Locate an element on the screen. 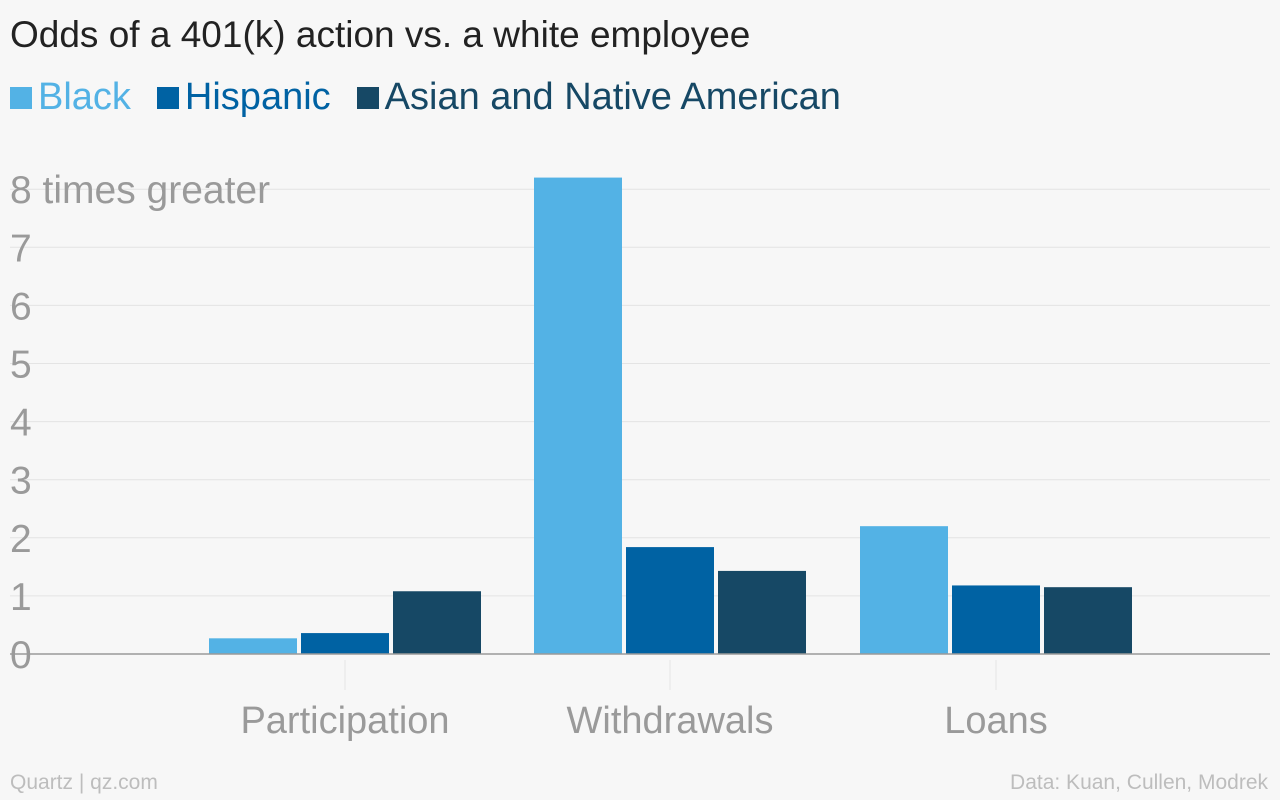 This screenshot has height=800, width=1280. x-tick-label: Participation is located at coordinates (344, 721).